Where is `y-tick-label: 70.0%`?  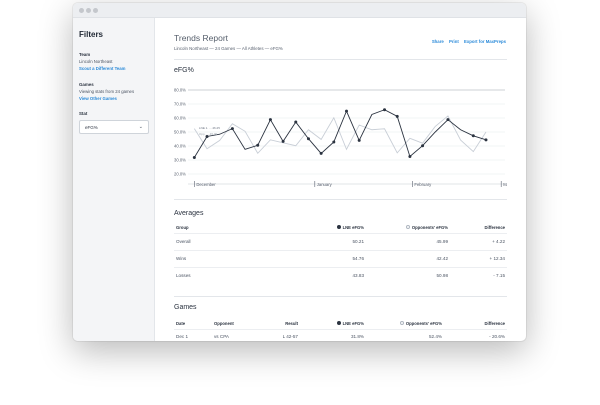 y-tick-label: 70.0% is located at coordinates (180, 104).